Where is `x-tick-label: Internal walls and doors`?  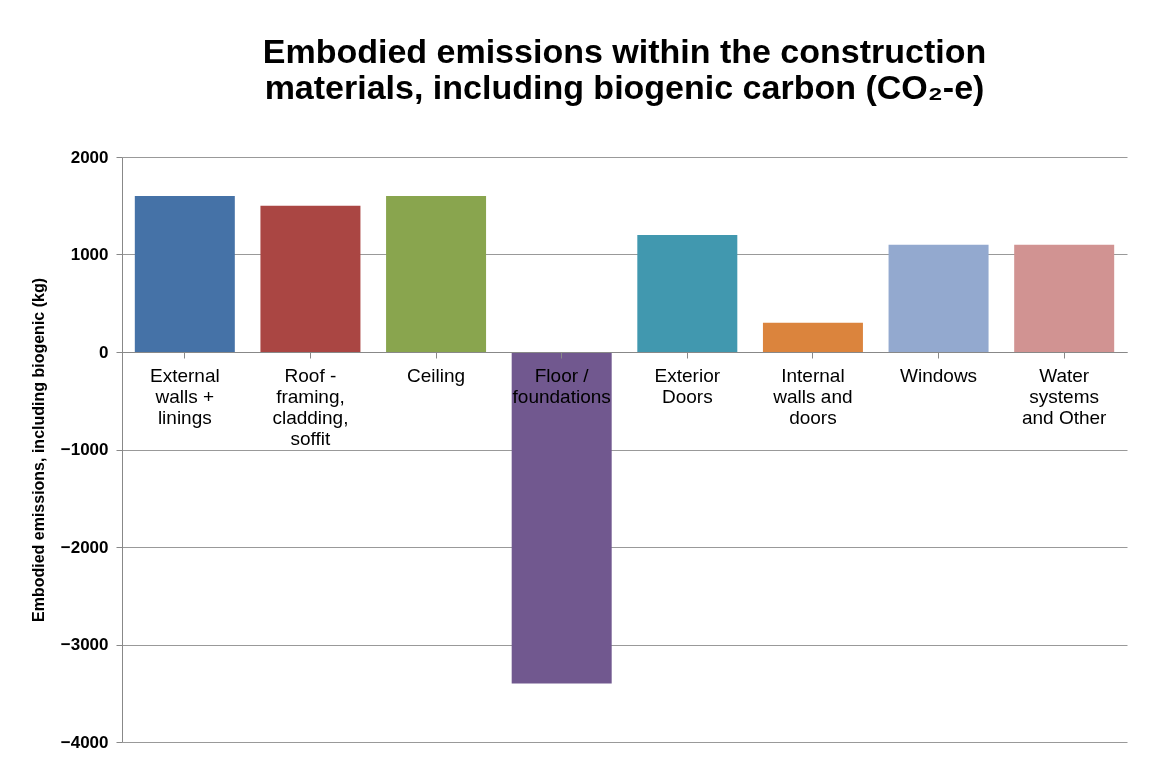 x-tick-label: Internal walls and doors is located at coordinates (812, 396).